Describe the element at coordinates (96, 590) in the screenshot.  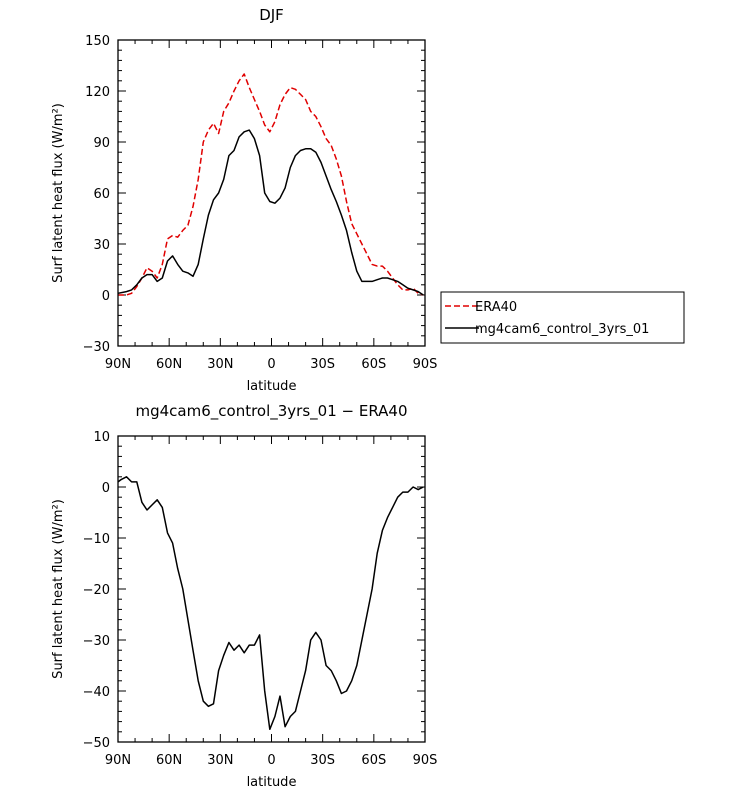
I see `y-tick-label: −20` at that location.